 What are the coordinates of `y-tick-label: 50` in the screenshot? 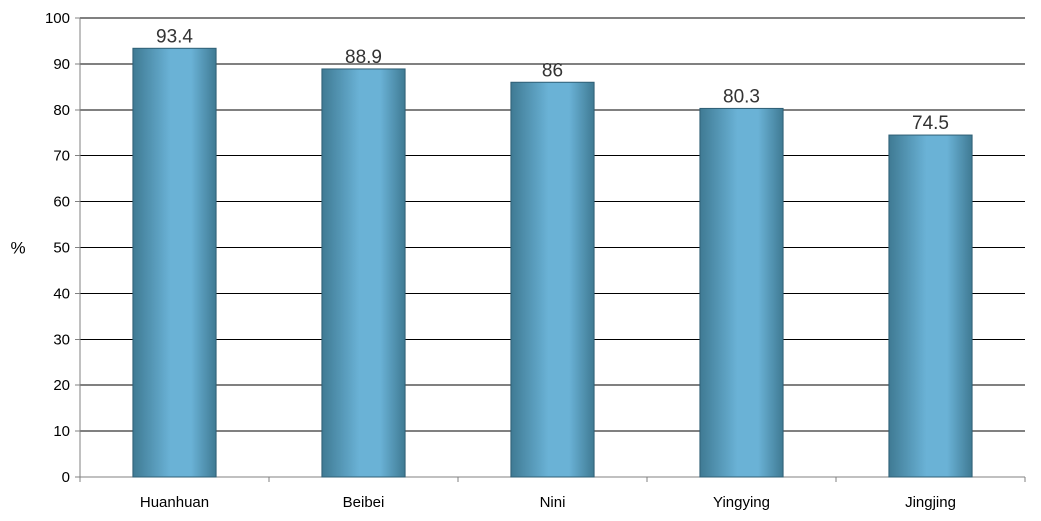 It's located at (61, 248).